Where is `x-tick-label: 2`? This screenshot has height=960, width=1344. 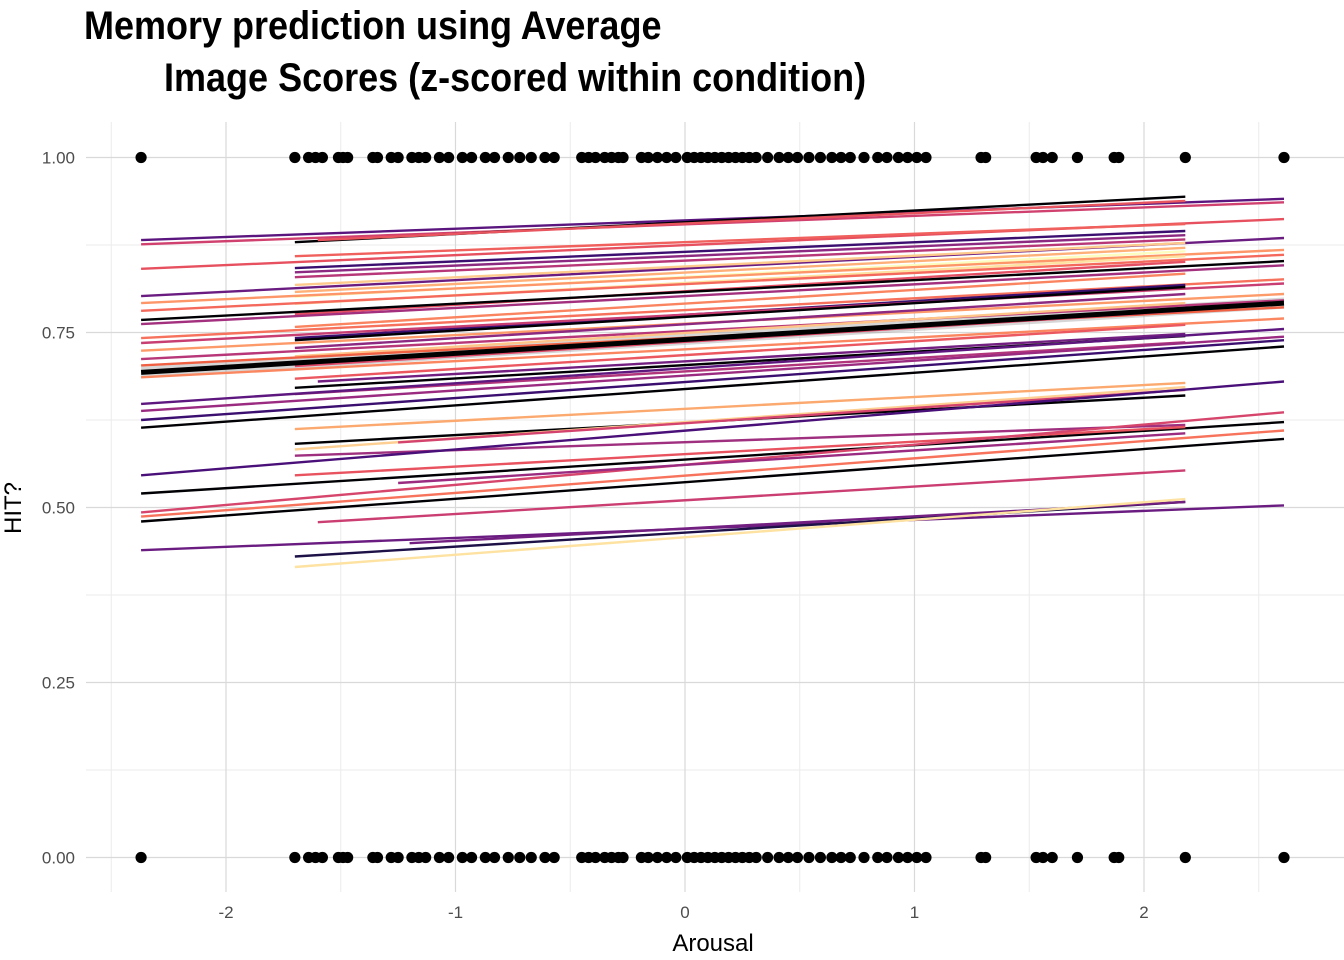
x-tick-label: 2 is located at coordinates (1143, 912).